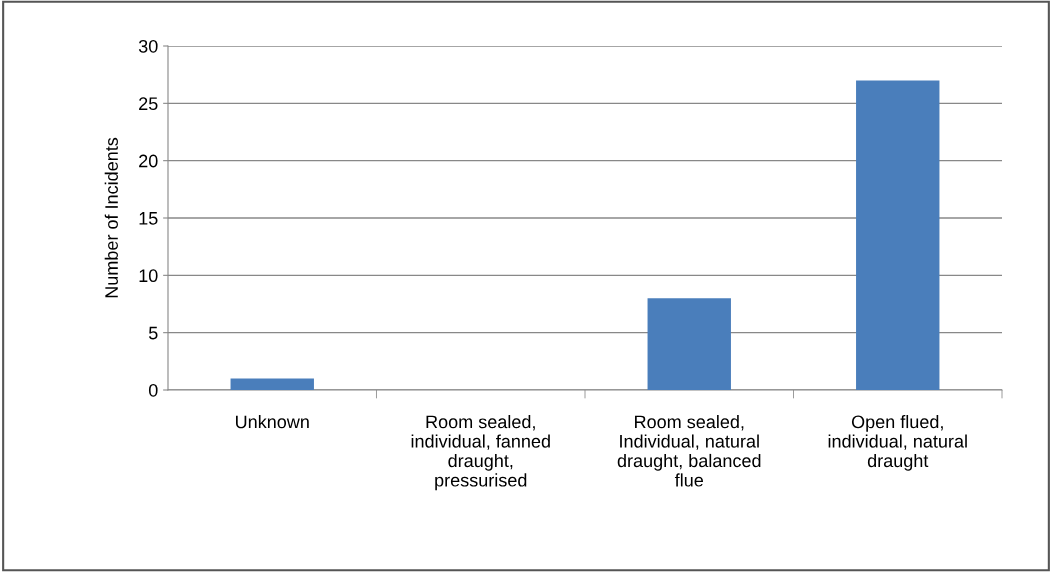  I want to click on y-tick-label: 20, so click(148, 161).